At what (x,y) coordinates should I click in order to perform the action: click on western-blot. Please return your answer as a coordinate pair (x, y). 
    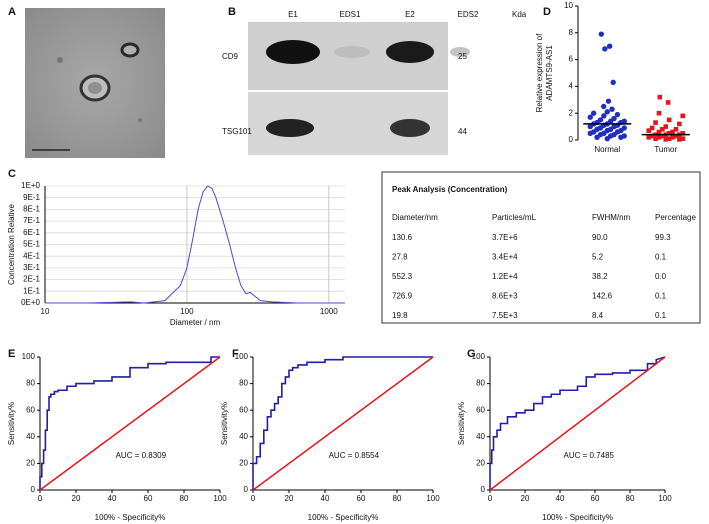
    Looking at the image, I should click on (359, 88).